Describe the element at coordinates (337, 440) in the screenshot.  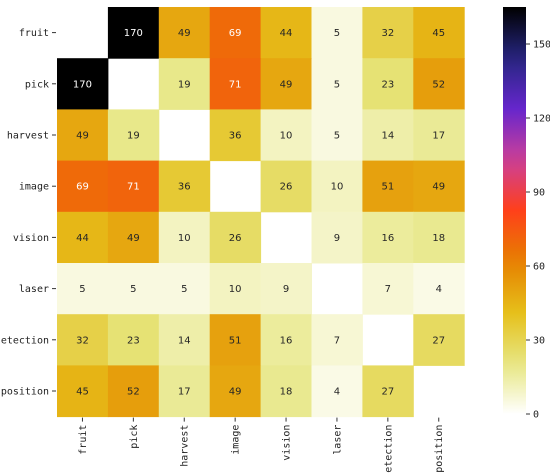
I see `x-tick-label-laser: laser` at that location.